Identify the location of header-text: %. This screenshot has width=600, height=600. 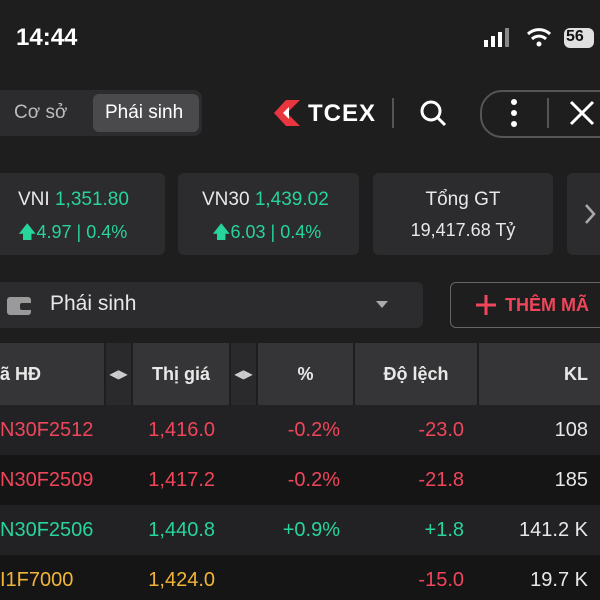
(305, 374).